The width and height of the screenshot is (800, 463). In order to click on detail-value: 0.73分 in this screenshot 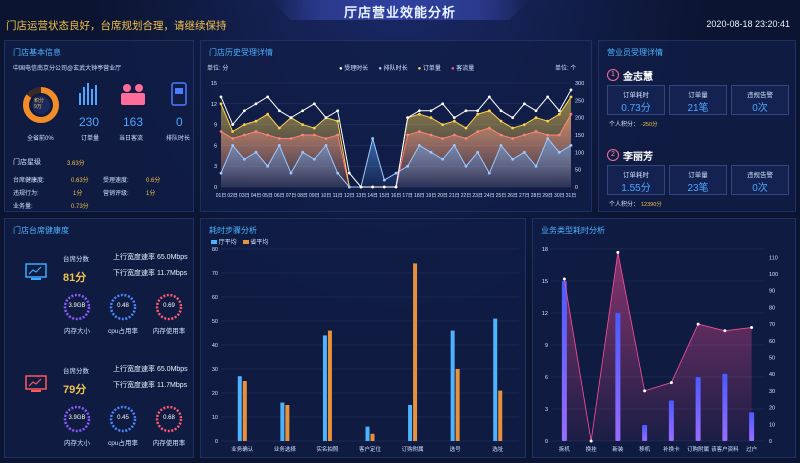, I will do `click(80, 207)`.